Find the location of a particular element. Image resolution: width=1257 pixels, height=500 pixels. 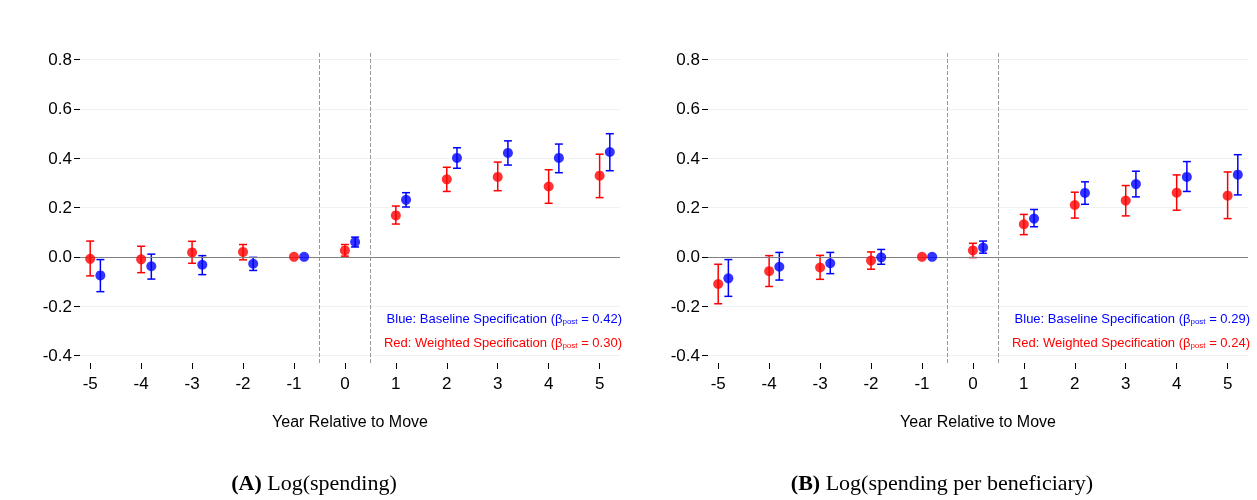

text: (A) Log(spending) is located at coordinates (314, 482).